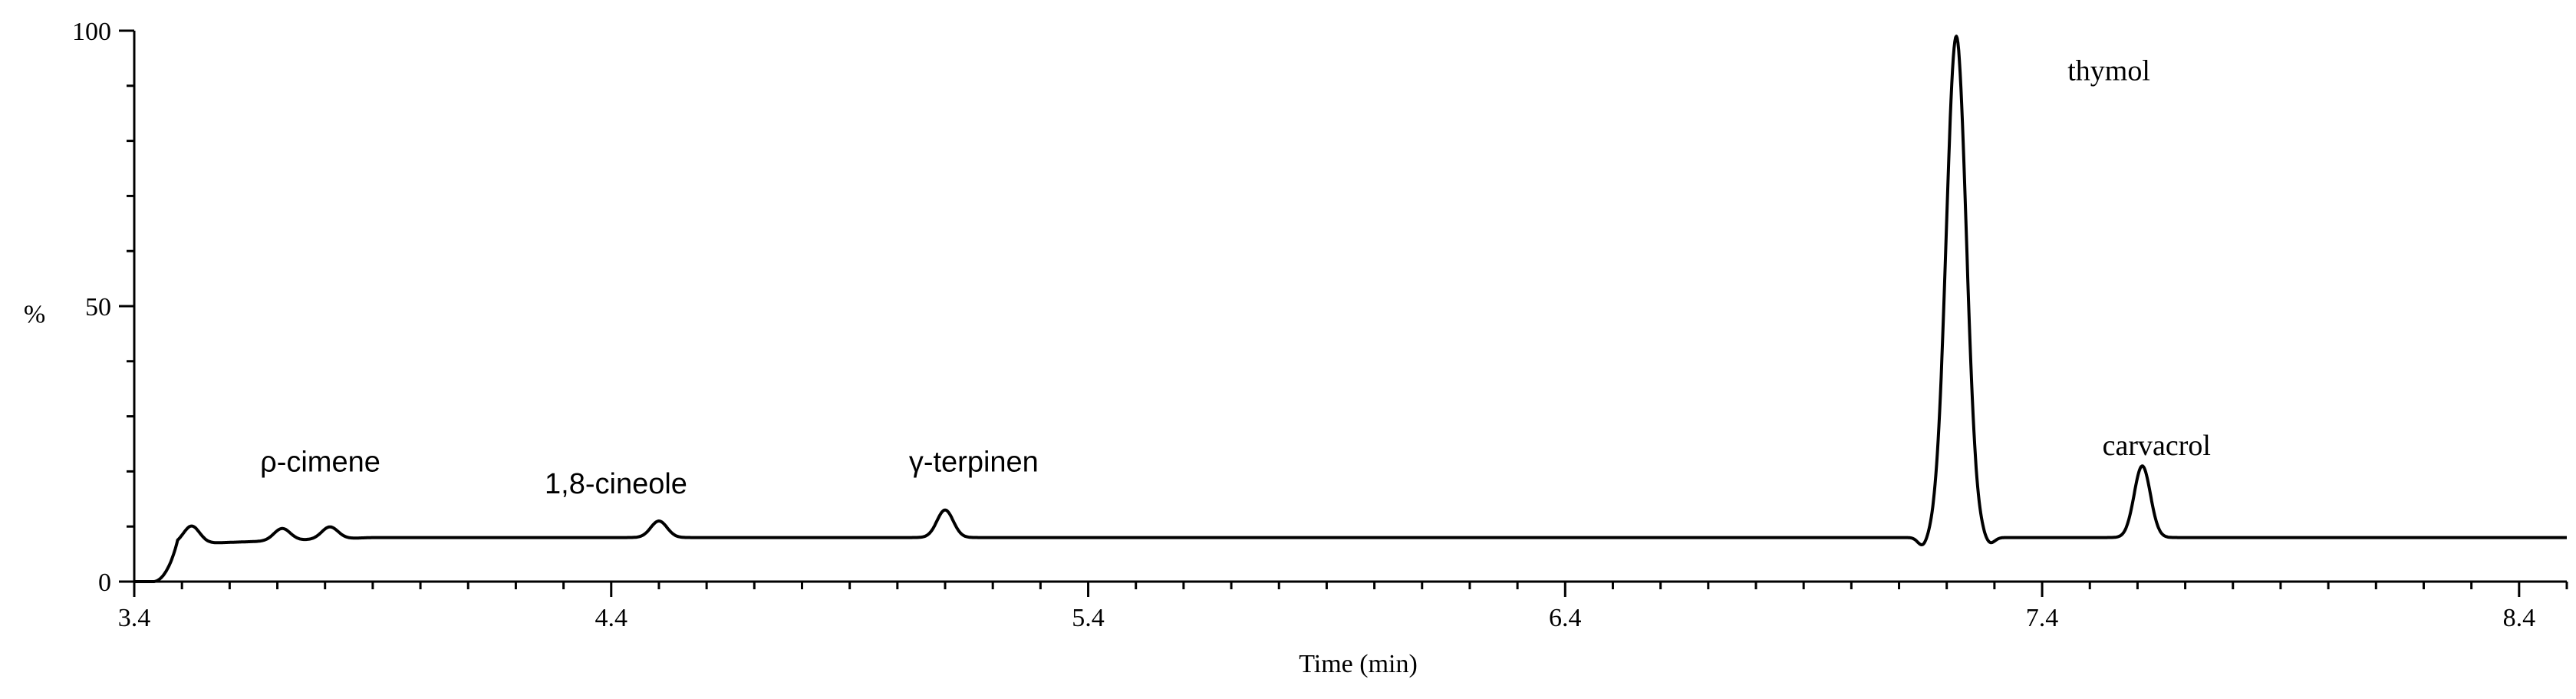 This screenshot has width=2576, height=699. What do you see at coordinates (611, 618) in the screenshot?
I see `x-tick-label: 4.4` at bounding box center [611, 618].